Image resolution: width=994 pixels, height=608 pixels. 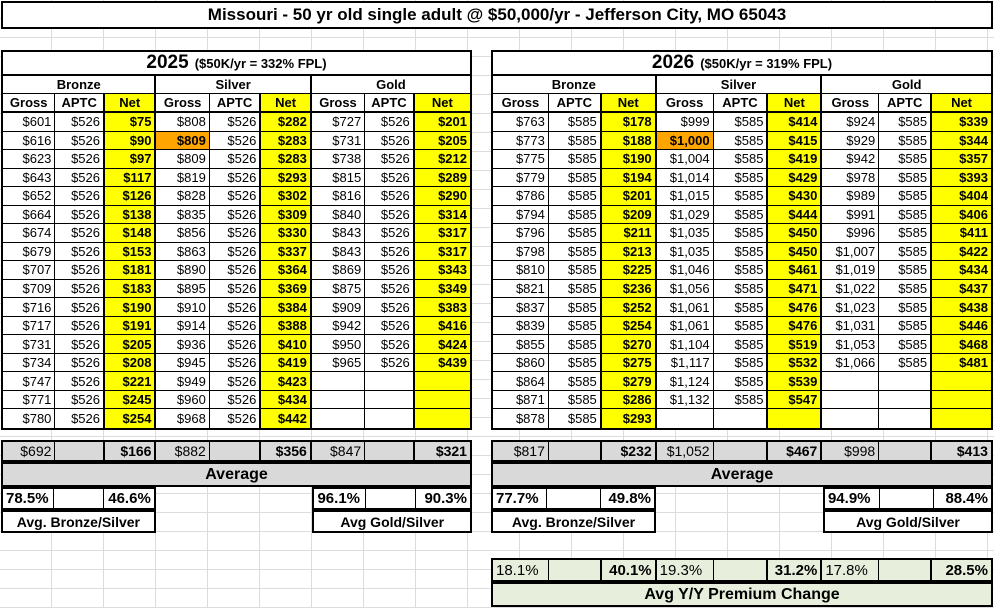 I want to click on avg-cell: $232, so click(x=629, y=451).